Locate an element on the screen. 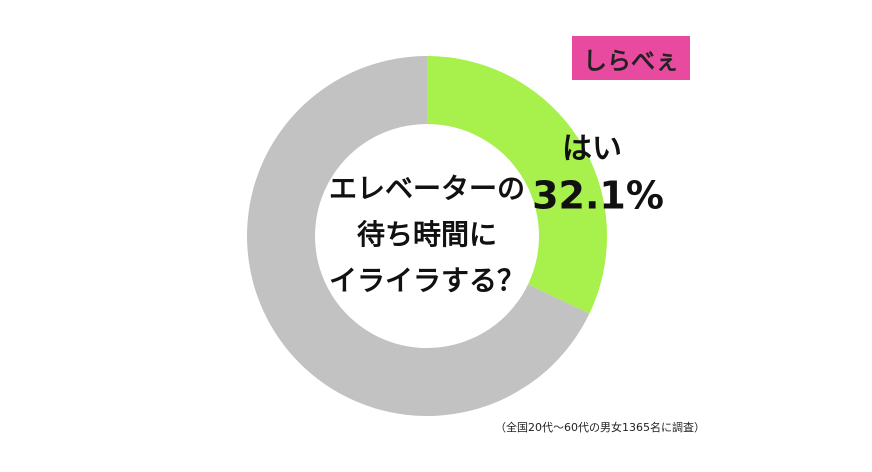 The height and width of the screenshot is (472, 872). donut-segment is located at coordinates (517, 185).